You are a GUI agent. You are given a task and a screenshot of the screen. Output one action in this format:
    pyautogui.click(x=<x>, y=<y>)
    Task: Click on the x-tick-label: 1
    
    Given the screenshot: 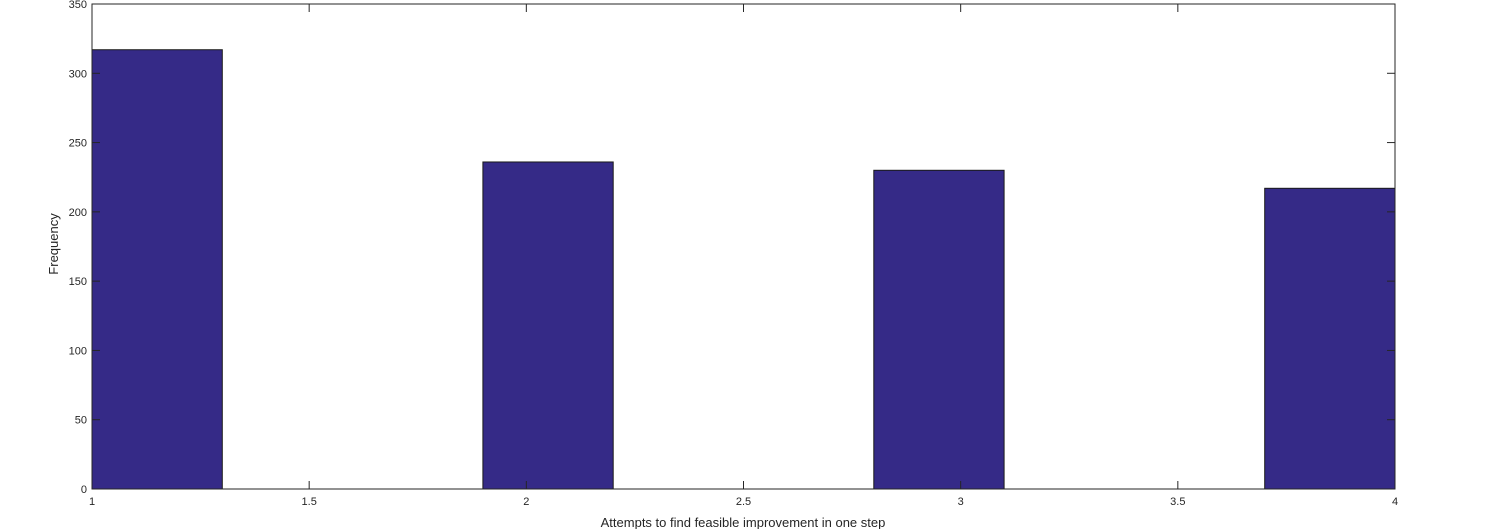 What is the action you would take?
    pyautogui.click(x=92, y=502)
    